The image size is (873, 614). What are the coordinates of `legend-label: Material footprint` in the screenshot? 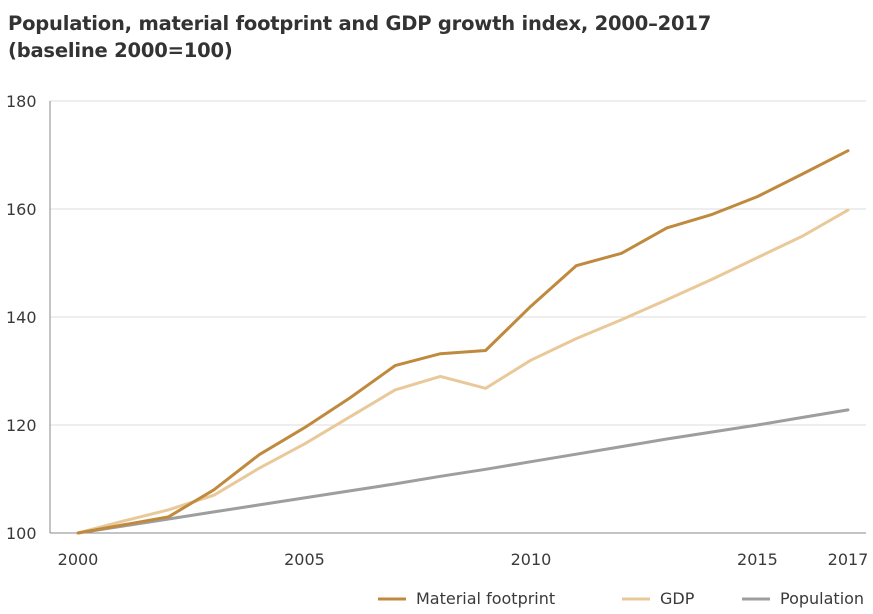 It's located at (485, 598).